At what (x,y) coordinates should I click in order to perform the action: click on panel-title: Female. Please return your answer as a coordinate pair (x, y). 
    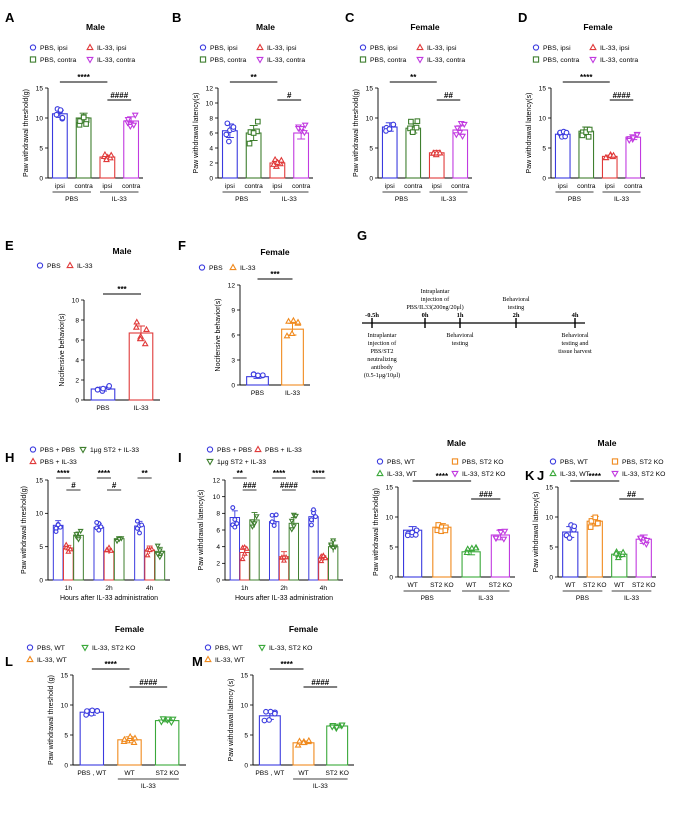
    Looking at the image, I should click on (425, 27).